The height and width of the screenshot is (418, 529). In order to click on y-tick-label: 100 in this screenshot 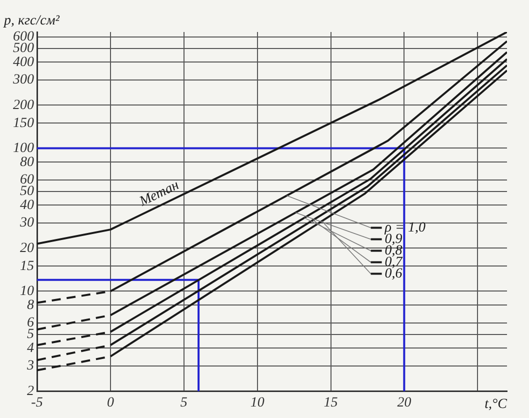, I will do `click(23, 148)`.